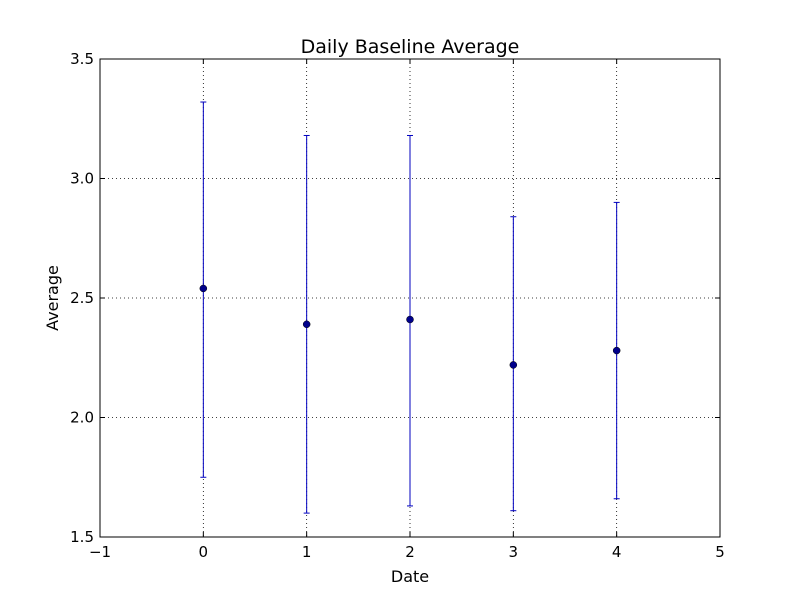 The height and width of the screenshot is (597, 800). What do you see at coordinates (82, 537) in the screenshot?
I see `y-tick-label: 1.5` at bounding box center [82, 537].